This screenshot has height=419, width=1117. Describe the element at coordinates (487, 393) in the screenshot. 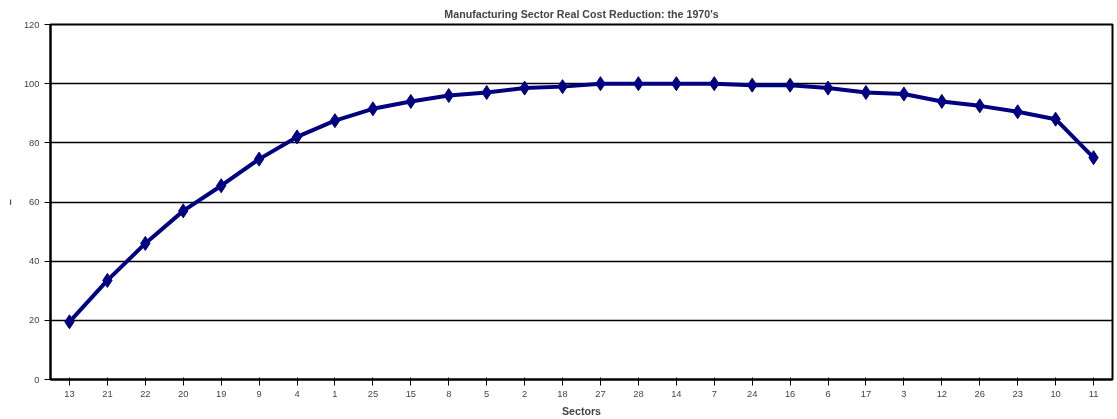

I see `x-tick-label: 5` at that location.